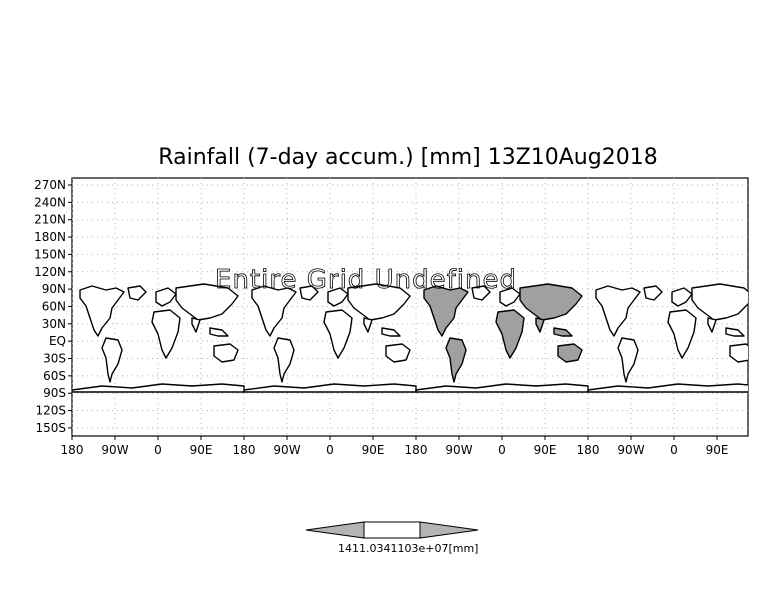 The height and width of the screenshot is (612, 784). Describe the element at coordinates (54, 324) in the screenshot. I see `lat-tick-label: 30N` at that location.